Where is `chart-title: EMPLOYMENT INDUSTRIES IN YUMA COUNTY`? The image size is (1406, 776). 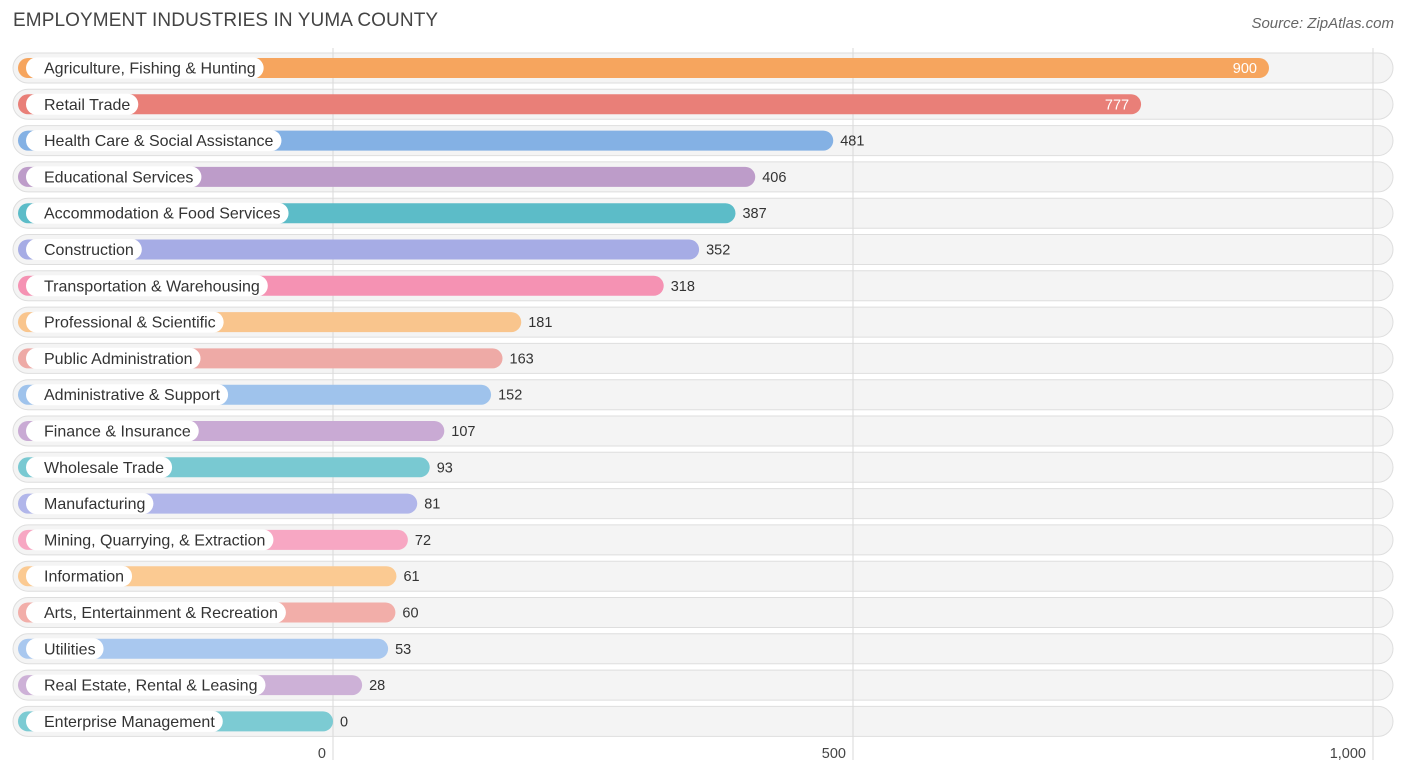 chart-title: EMPLOYMENT INDUSTRIES IN YUMA COUNTY is located at coordinates (226, 20).